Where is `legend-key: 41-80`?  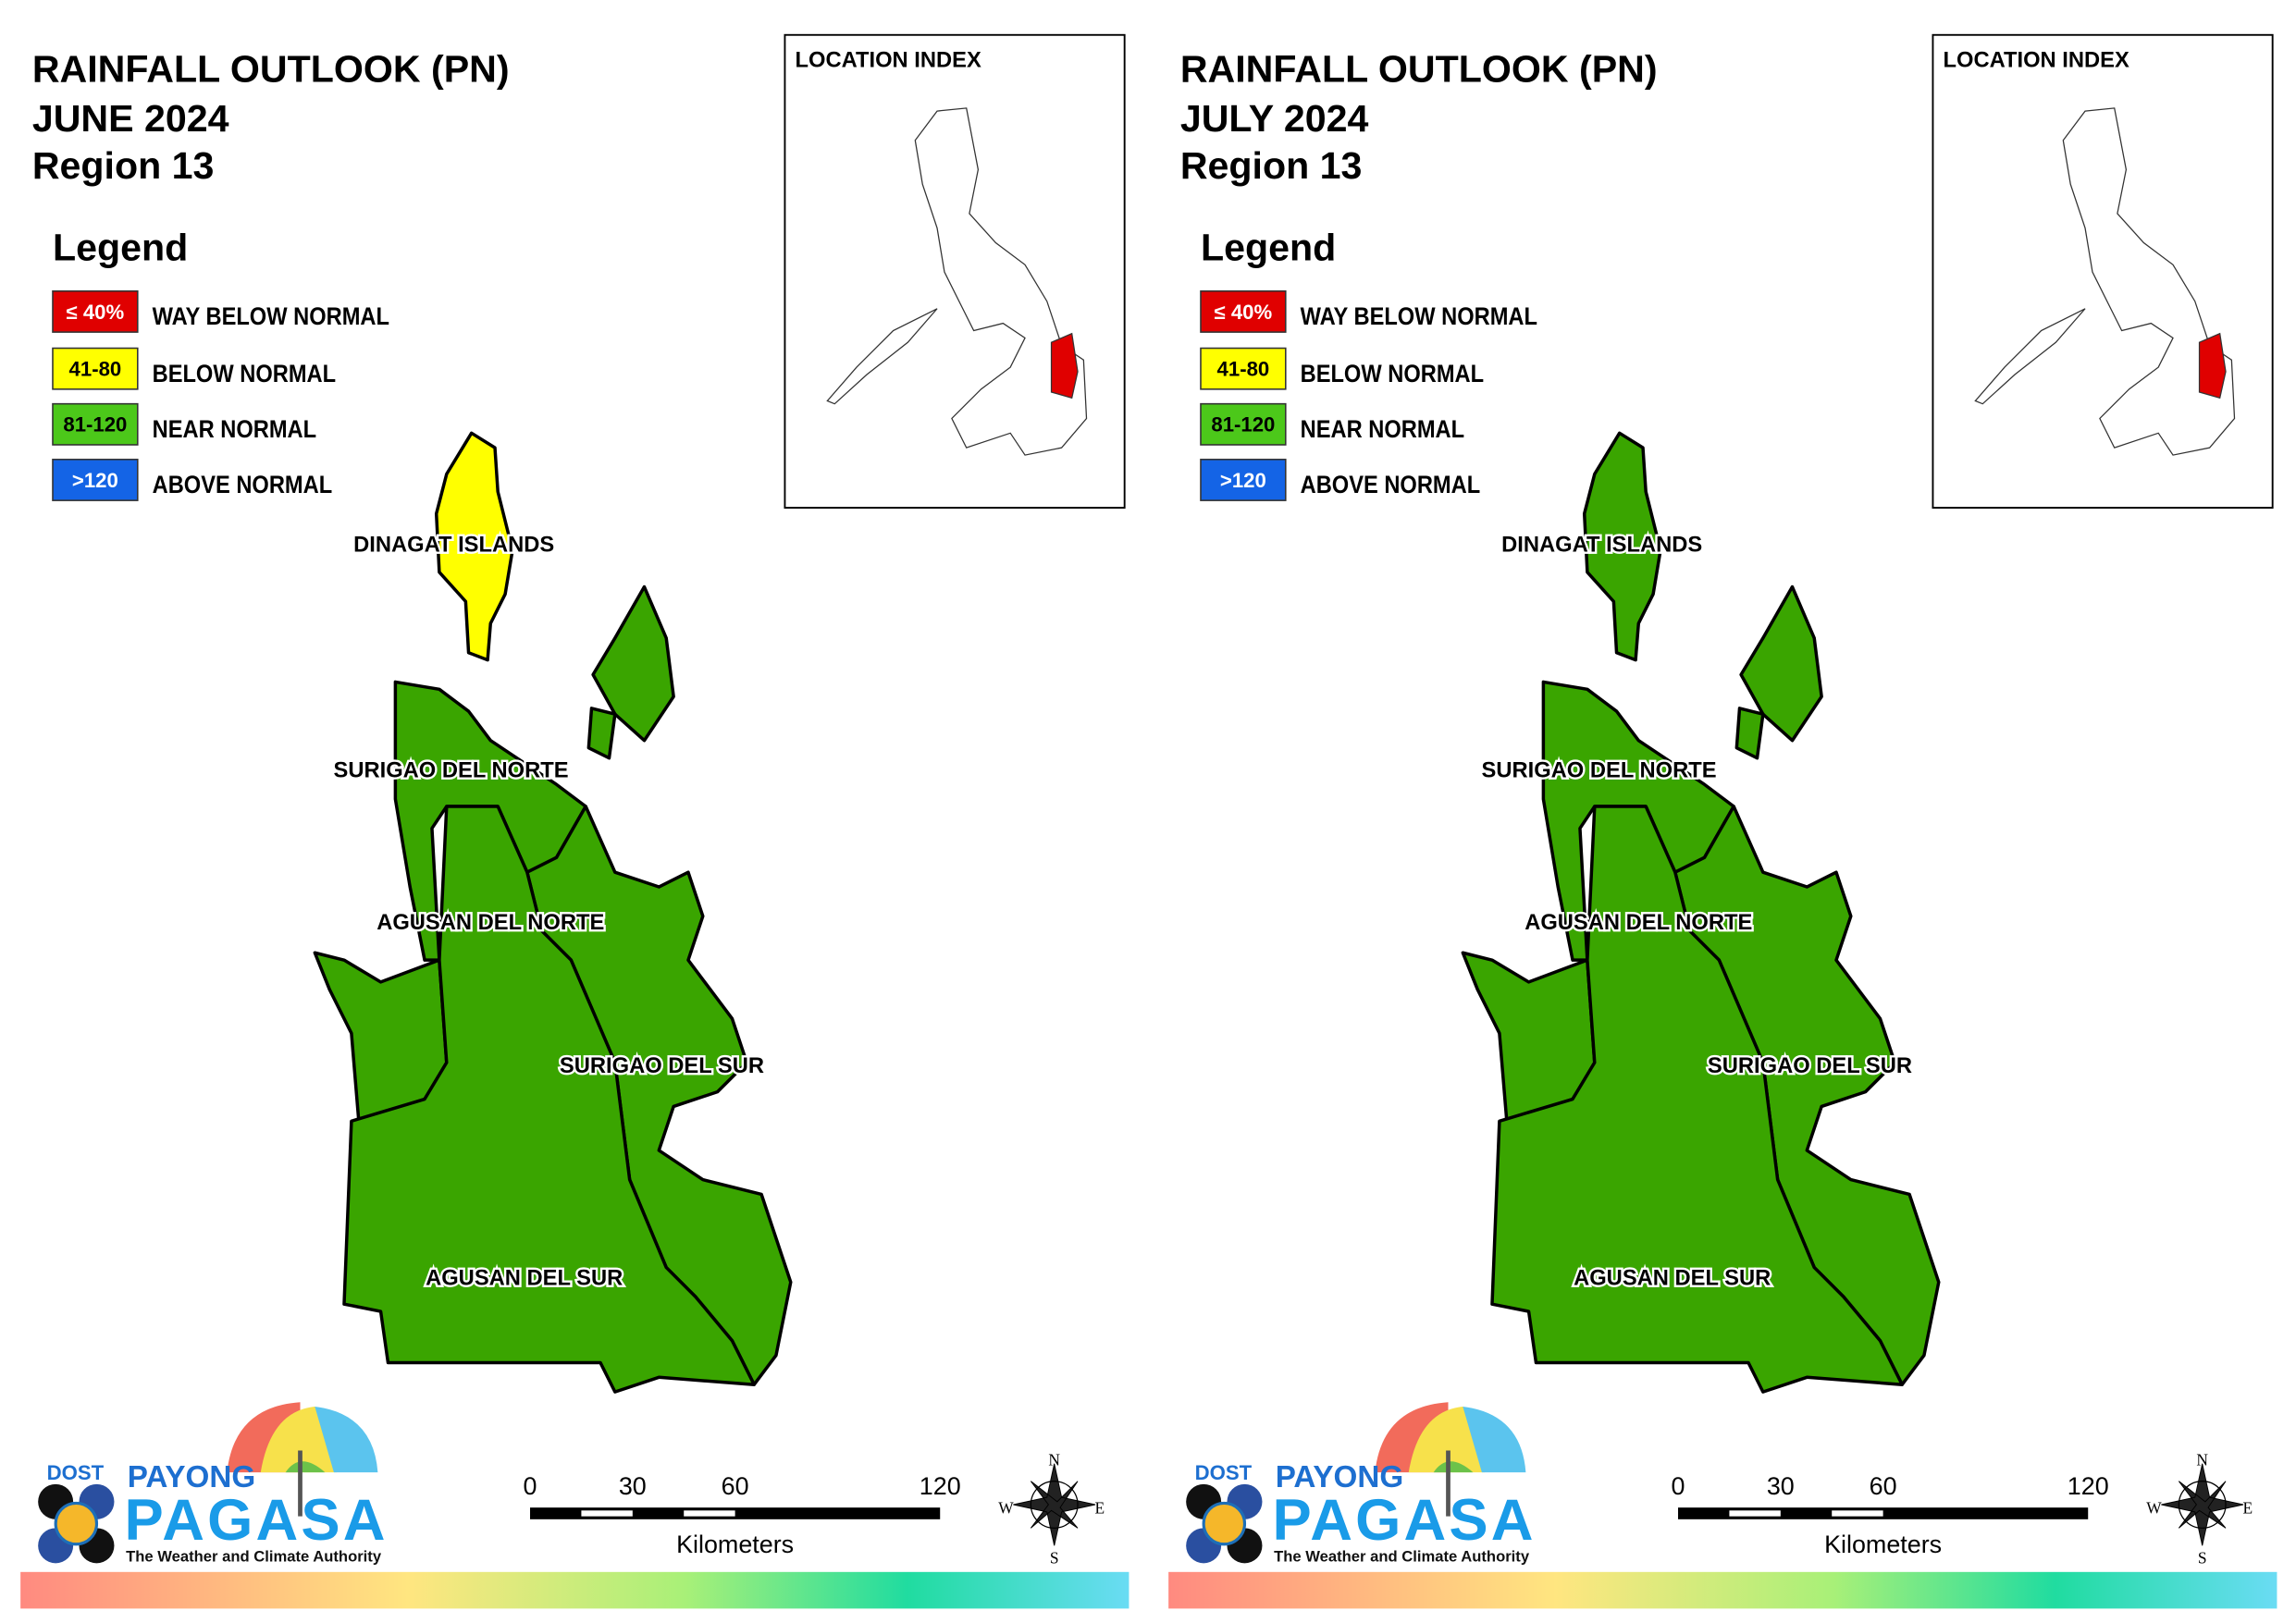
legend-key: 41-80 is located at coordinates (95, 369).